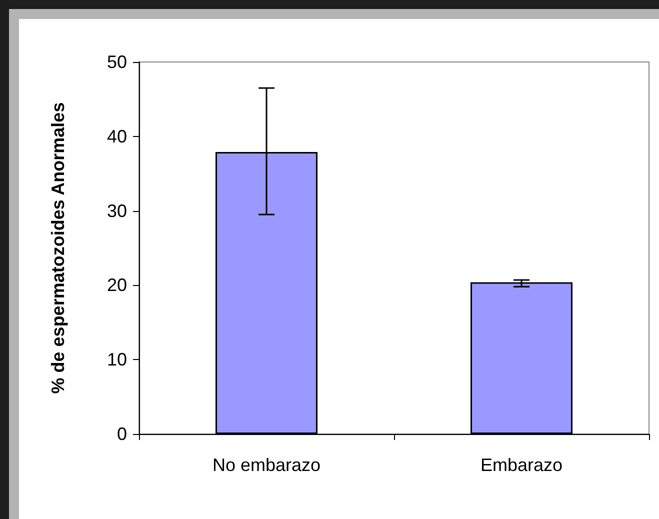 This screenshot has height=519, width=659. I want to click on x-tick-label: No embarazo, so click(266, 465).